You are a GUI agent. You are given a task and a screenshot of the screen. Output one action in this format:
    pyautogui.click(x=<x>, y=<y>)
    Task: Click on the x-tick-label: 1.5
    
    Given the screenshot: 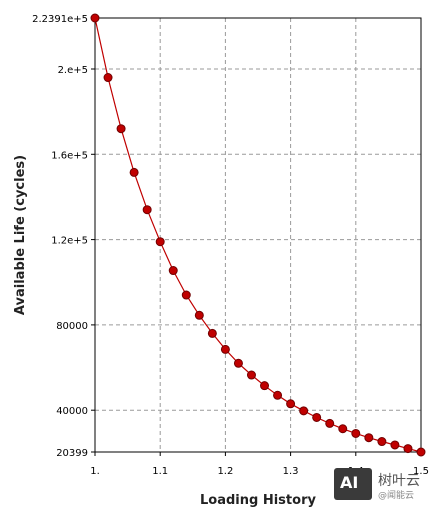 What is the action you would take?
    pyautogui.click(x=421, y=471)
    